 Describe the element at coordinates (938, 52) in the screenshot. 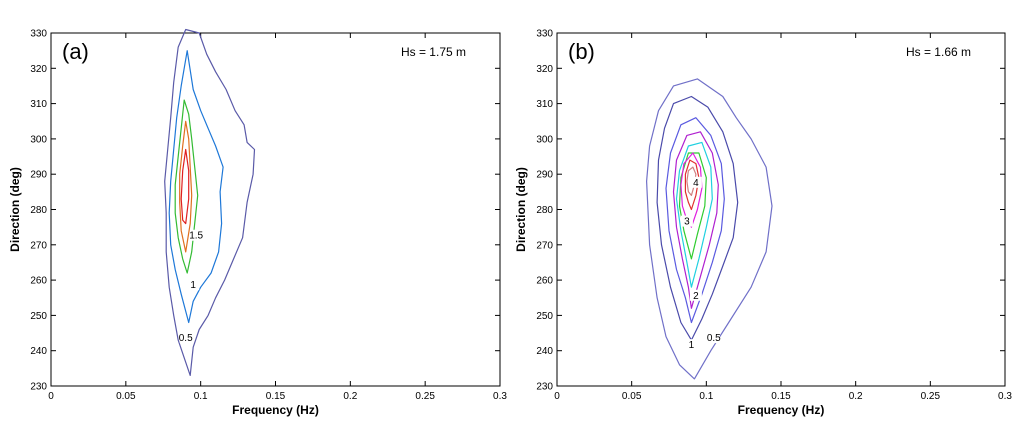

I see `hs-annotation: Hs = 1.66 m` at that location.